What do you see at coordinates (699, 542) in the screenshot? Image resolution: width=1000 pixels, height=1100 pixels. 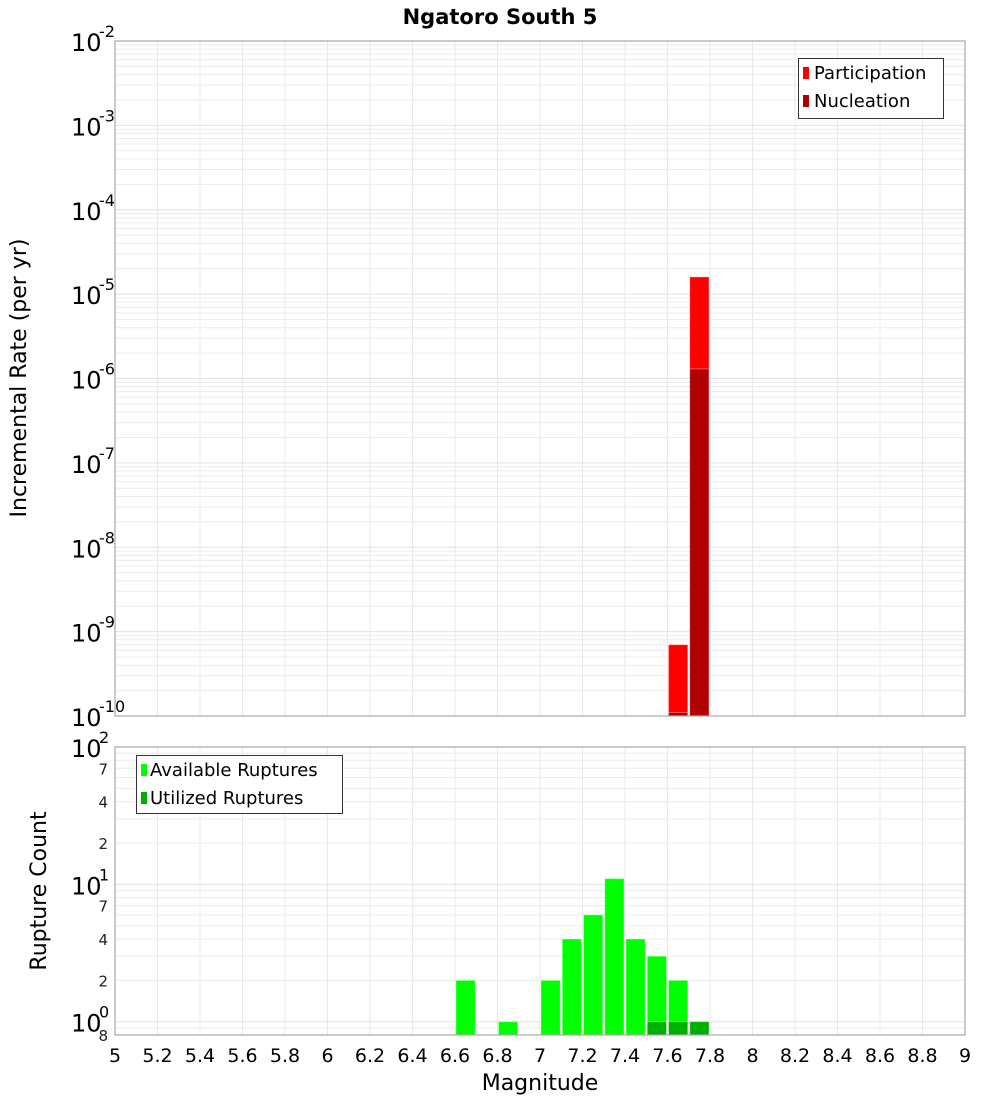 I see `bar-nucleation` at bounding box center [699, 542].